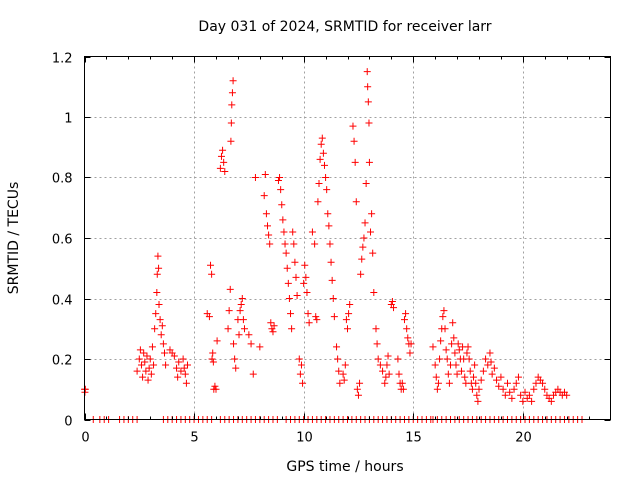 This screenshot has height=480, width=640. What do you see at coordinates (62, 179) in the screenshot?
I see `y-tick-label: 0.8` at bounding box center [62, 179].